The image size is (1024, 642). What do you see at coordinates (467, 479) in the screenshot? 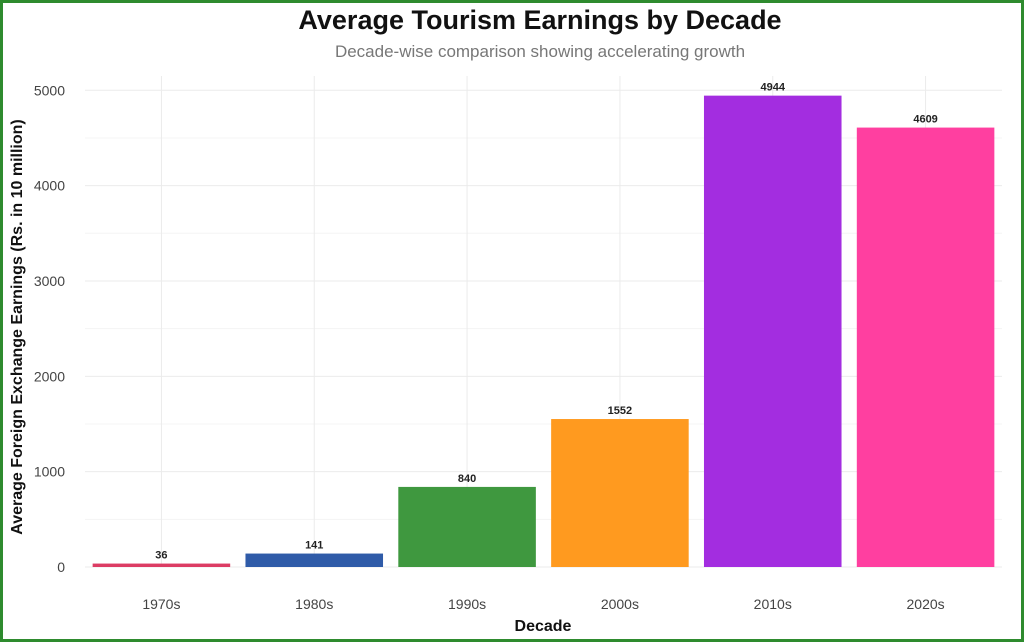
I see `data-label: 840` at bounding box center [467, 479].